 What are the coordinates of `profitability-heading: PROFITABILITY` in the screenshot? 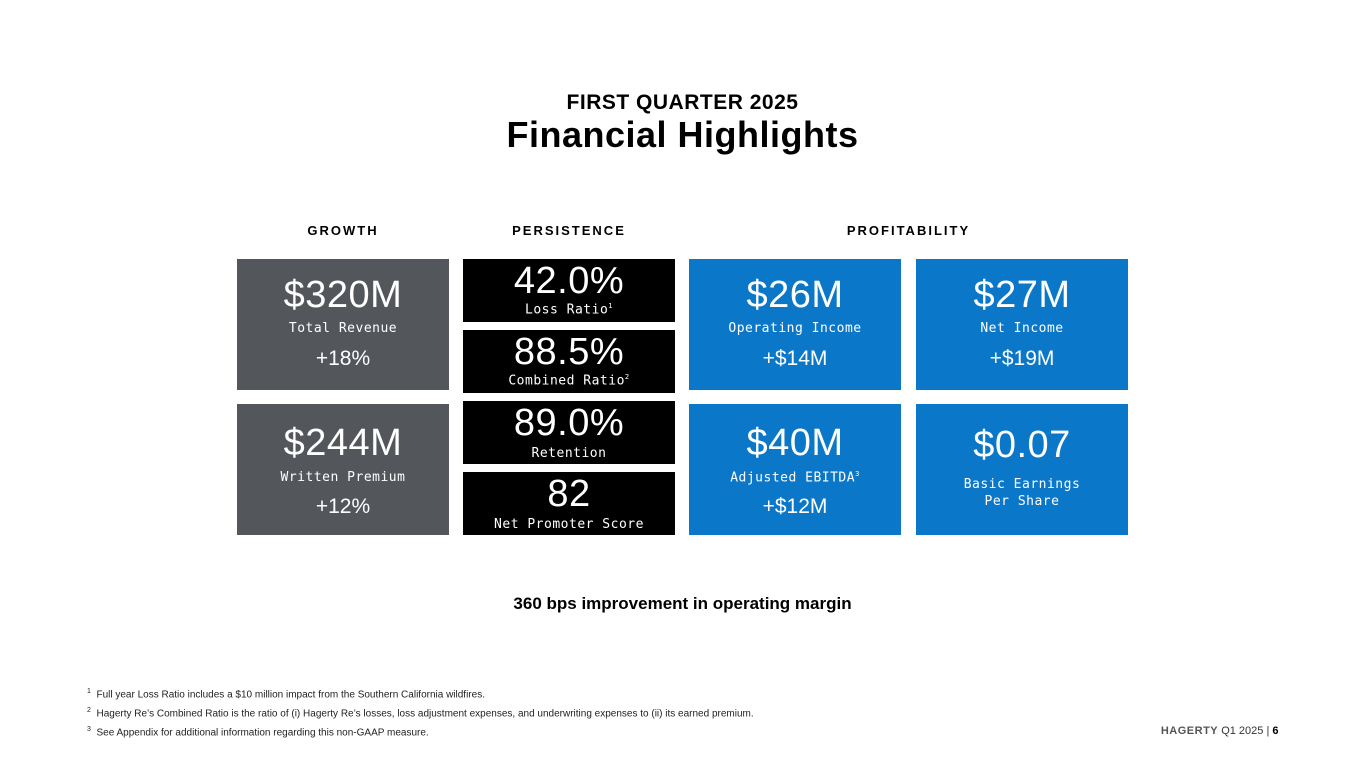 It's located at (908, 230).